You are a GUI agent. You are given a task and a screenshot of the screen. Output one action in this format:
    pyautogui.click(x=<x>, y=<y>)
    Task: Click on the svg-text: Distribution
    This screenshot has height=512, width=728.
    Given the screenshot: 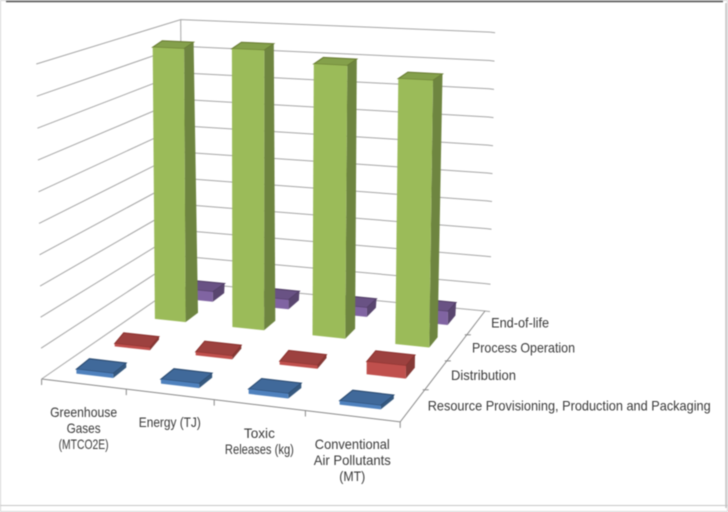 What is the action you would take?
    pyautogui.click(x=483, y=375)
    